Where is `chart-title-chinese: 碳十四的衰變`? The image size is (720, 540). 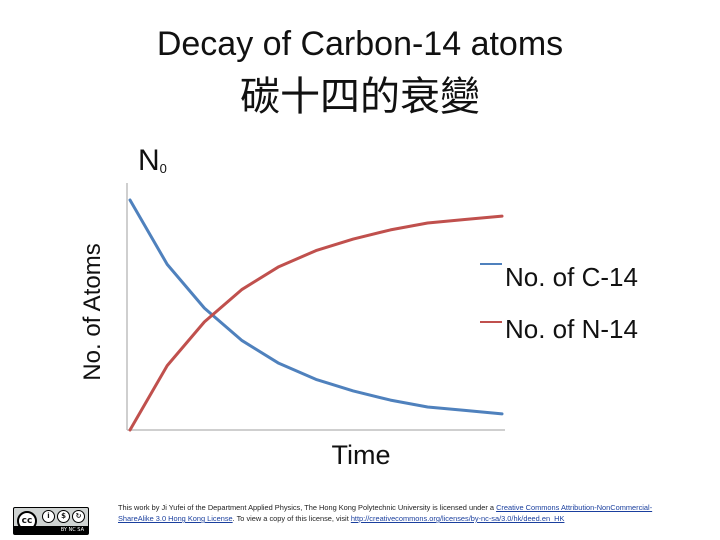 chart-title-chinese: 碳十四的衰變 is located at coordinates (360, 97).